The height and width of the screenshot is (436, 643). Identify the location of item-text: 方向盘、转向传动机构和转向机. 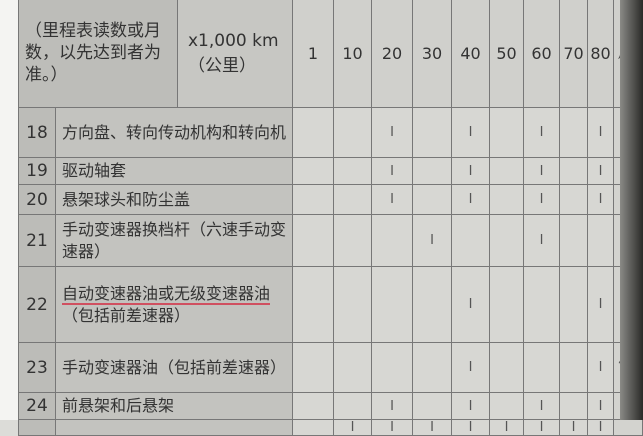
(174, 132).